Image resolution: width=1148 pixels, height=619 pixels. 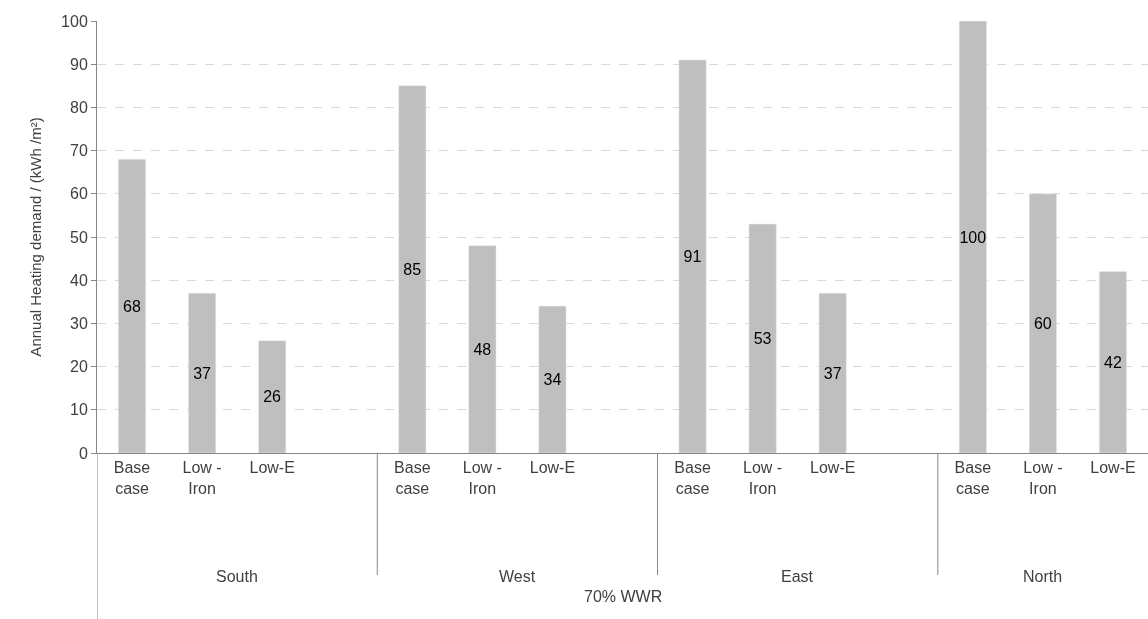 What do you see at coordinates (412, 269) in the screenshot?
I see `data-label: 85` at bounding box center [412, 269].